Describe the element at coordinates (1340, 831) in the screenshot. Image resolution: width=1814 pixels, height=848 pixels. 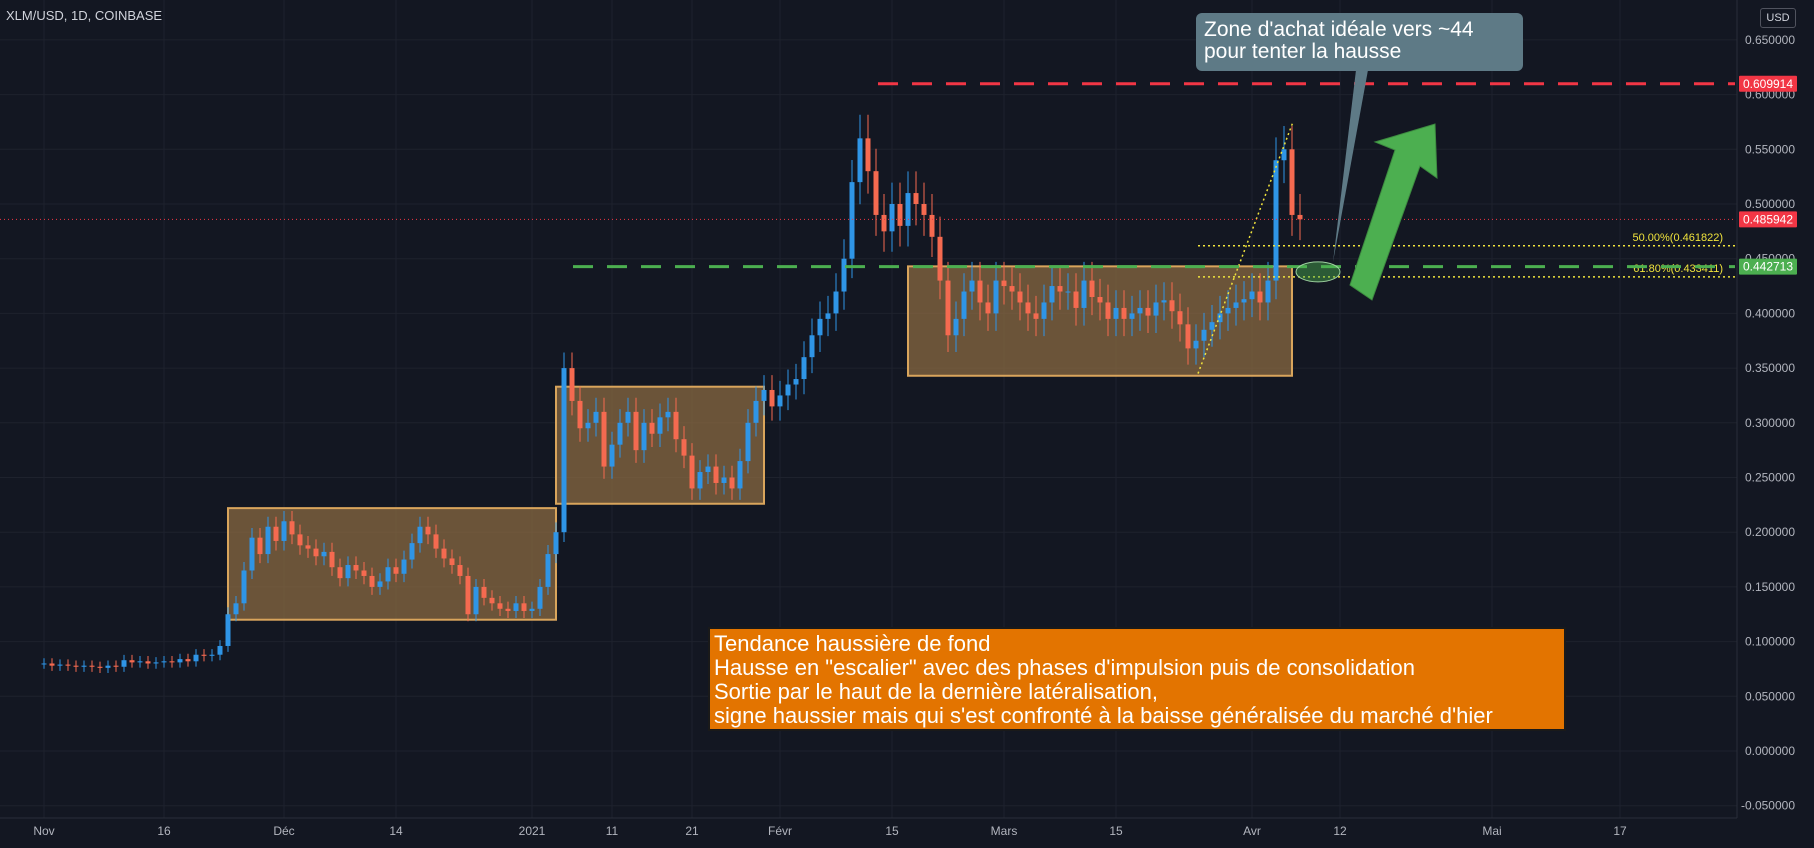
I see `x-tick-label: 12` at that location.